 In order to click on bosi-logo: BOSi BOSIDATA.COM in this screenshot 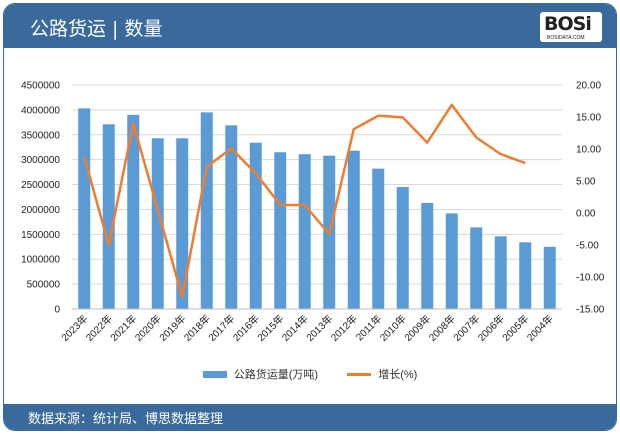, I will do `click(571, 27)`.